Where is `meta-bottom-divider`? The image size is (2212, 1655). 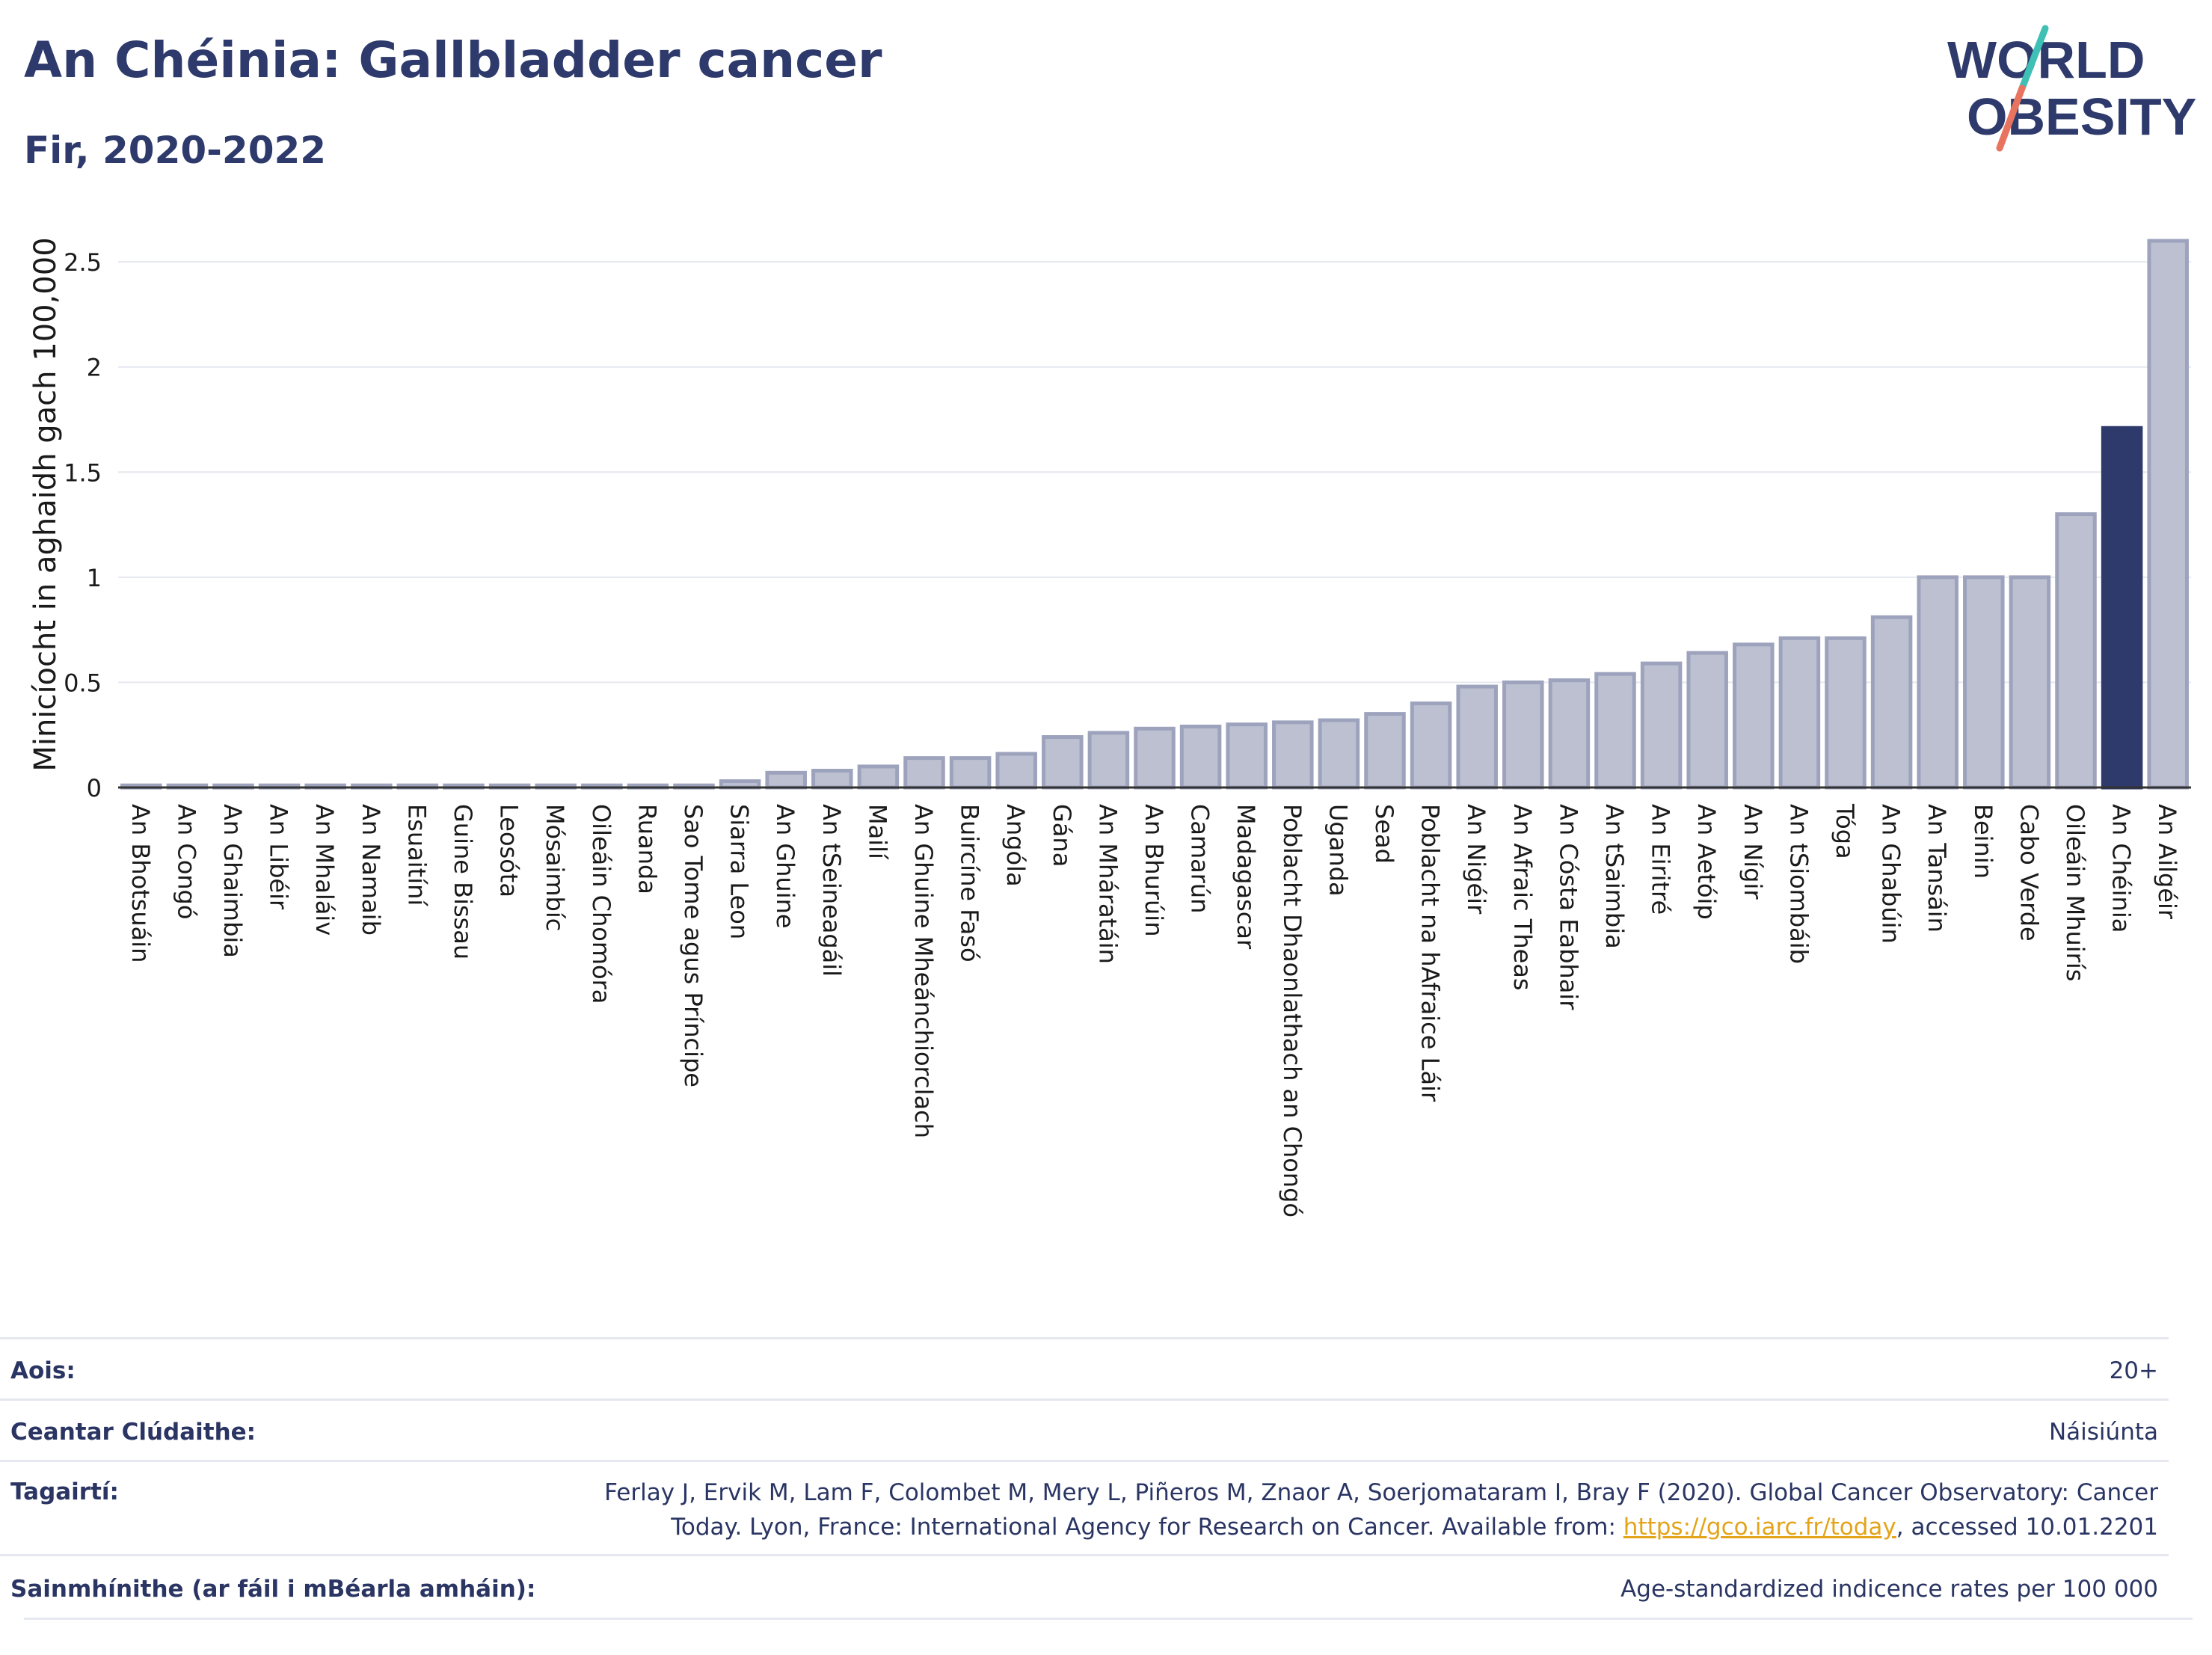 meta-bottom-divider is located at coordinates (1108, 1619).